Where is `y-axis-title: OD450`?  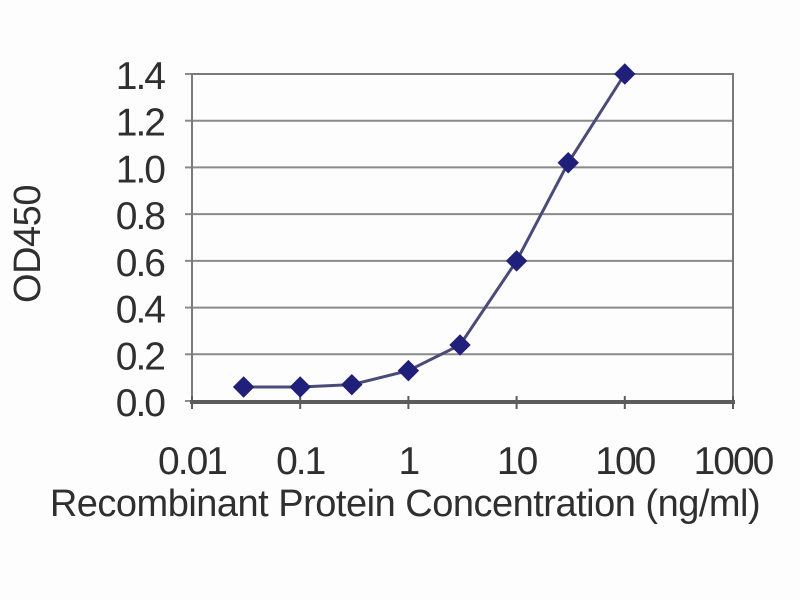
y-axis-title: OD450 is located at coordinates (28, 244).